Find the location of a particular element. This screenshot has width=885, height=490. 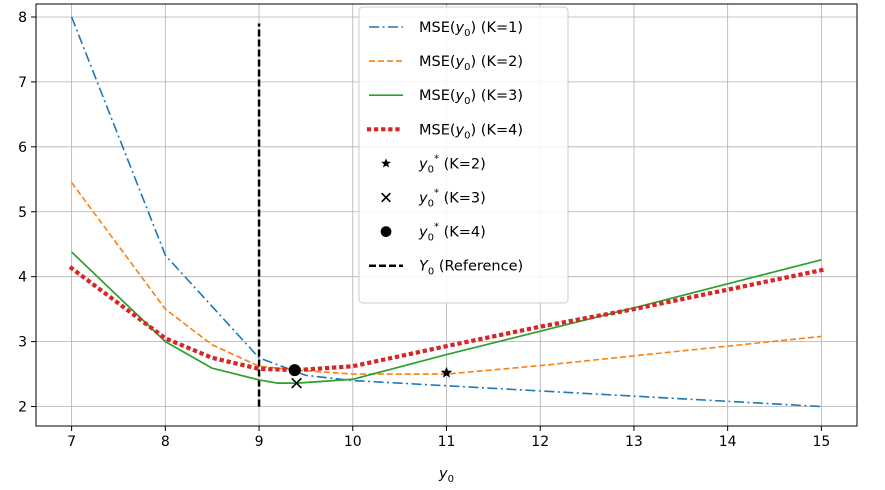

legend-label-marker-x: y0* (K=3) is located at coordinates (452, 199).